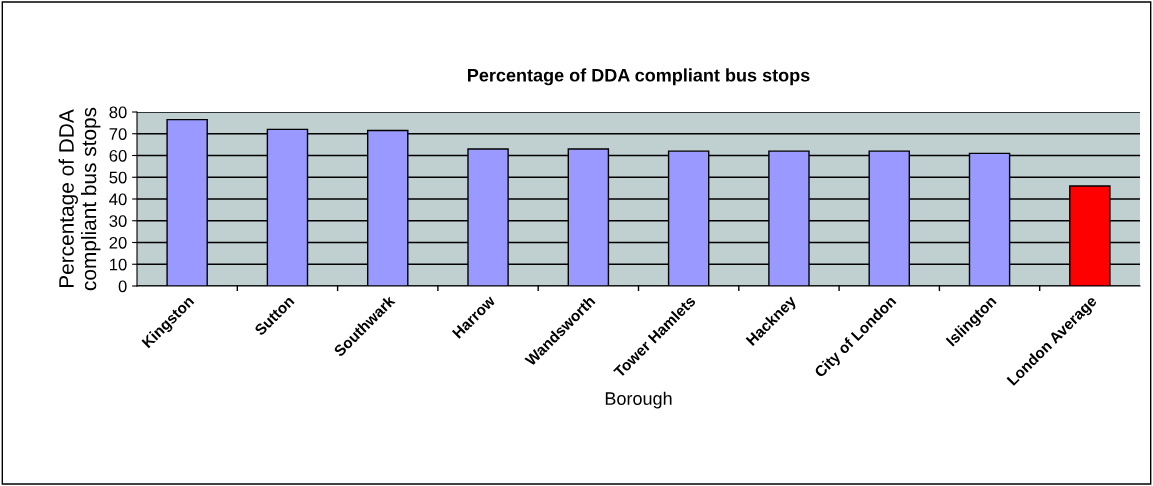 This screenshot has height=486, width=1153. What do you see at coordinates (639, 77) in the screenshot?
I see `chart-title: Percentage of DDA compliant bus stops` at bounding box center [639, 77].